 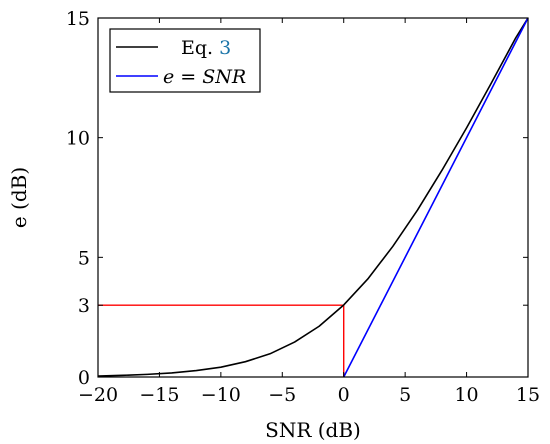 What do you see at coordinates (84, 378) in the screenshot?
I see `y-tick-label: 0` at bounding box center [84, 378].